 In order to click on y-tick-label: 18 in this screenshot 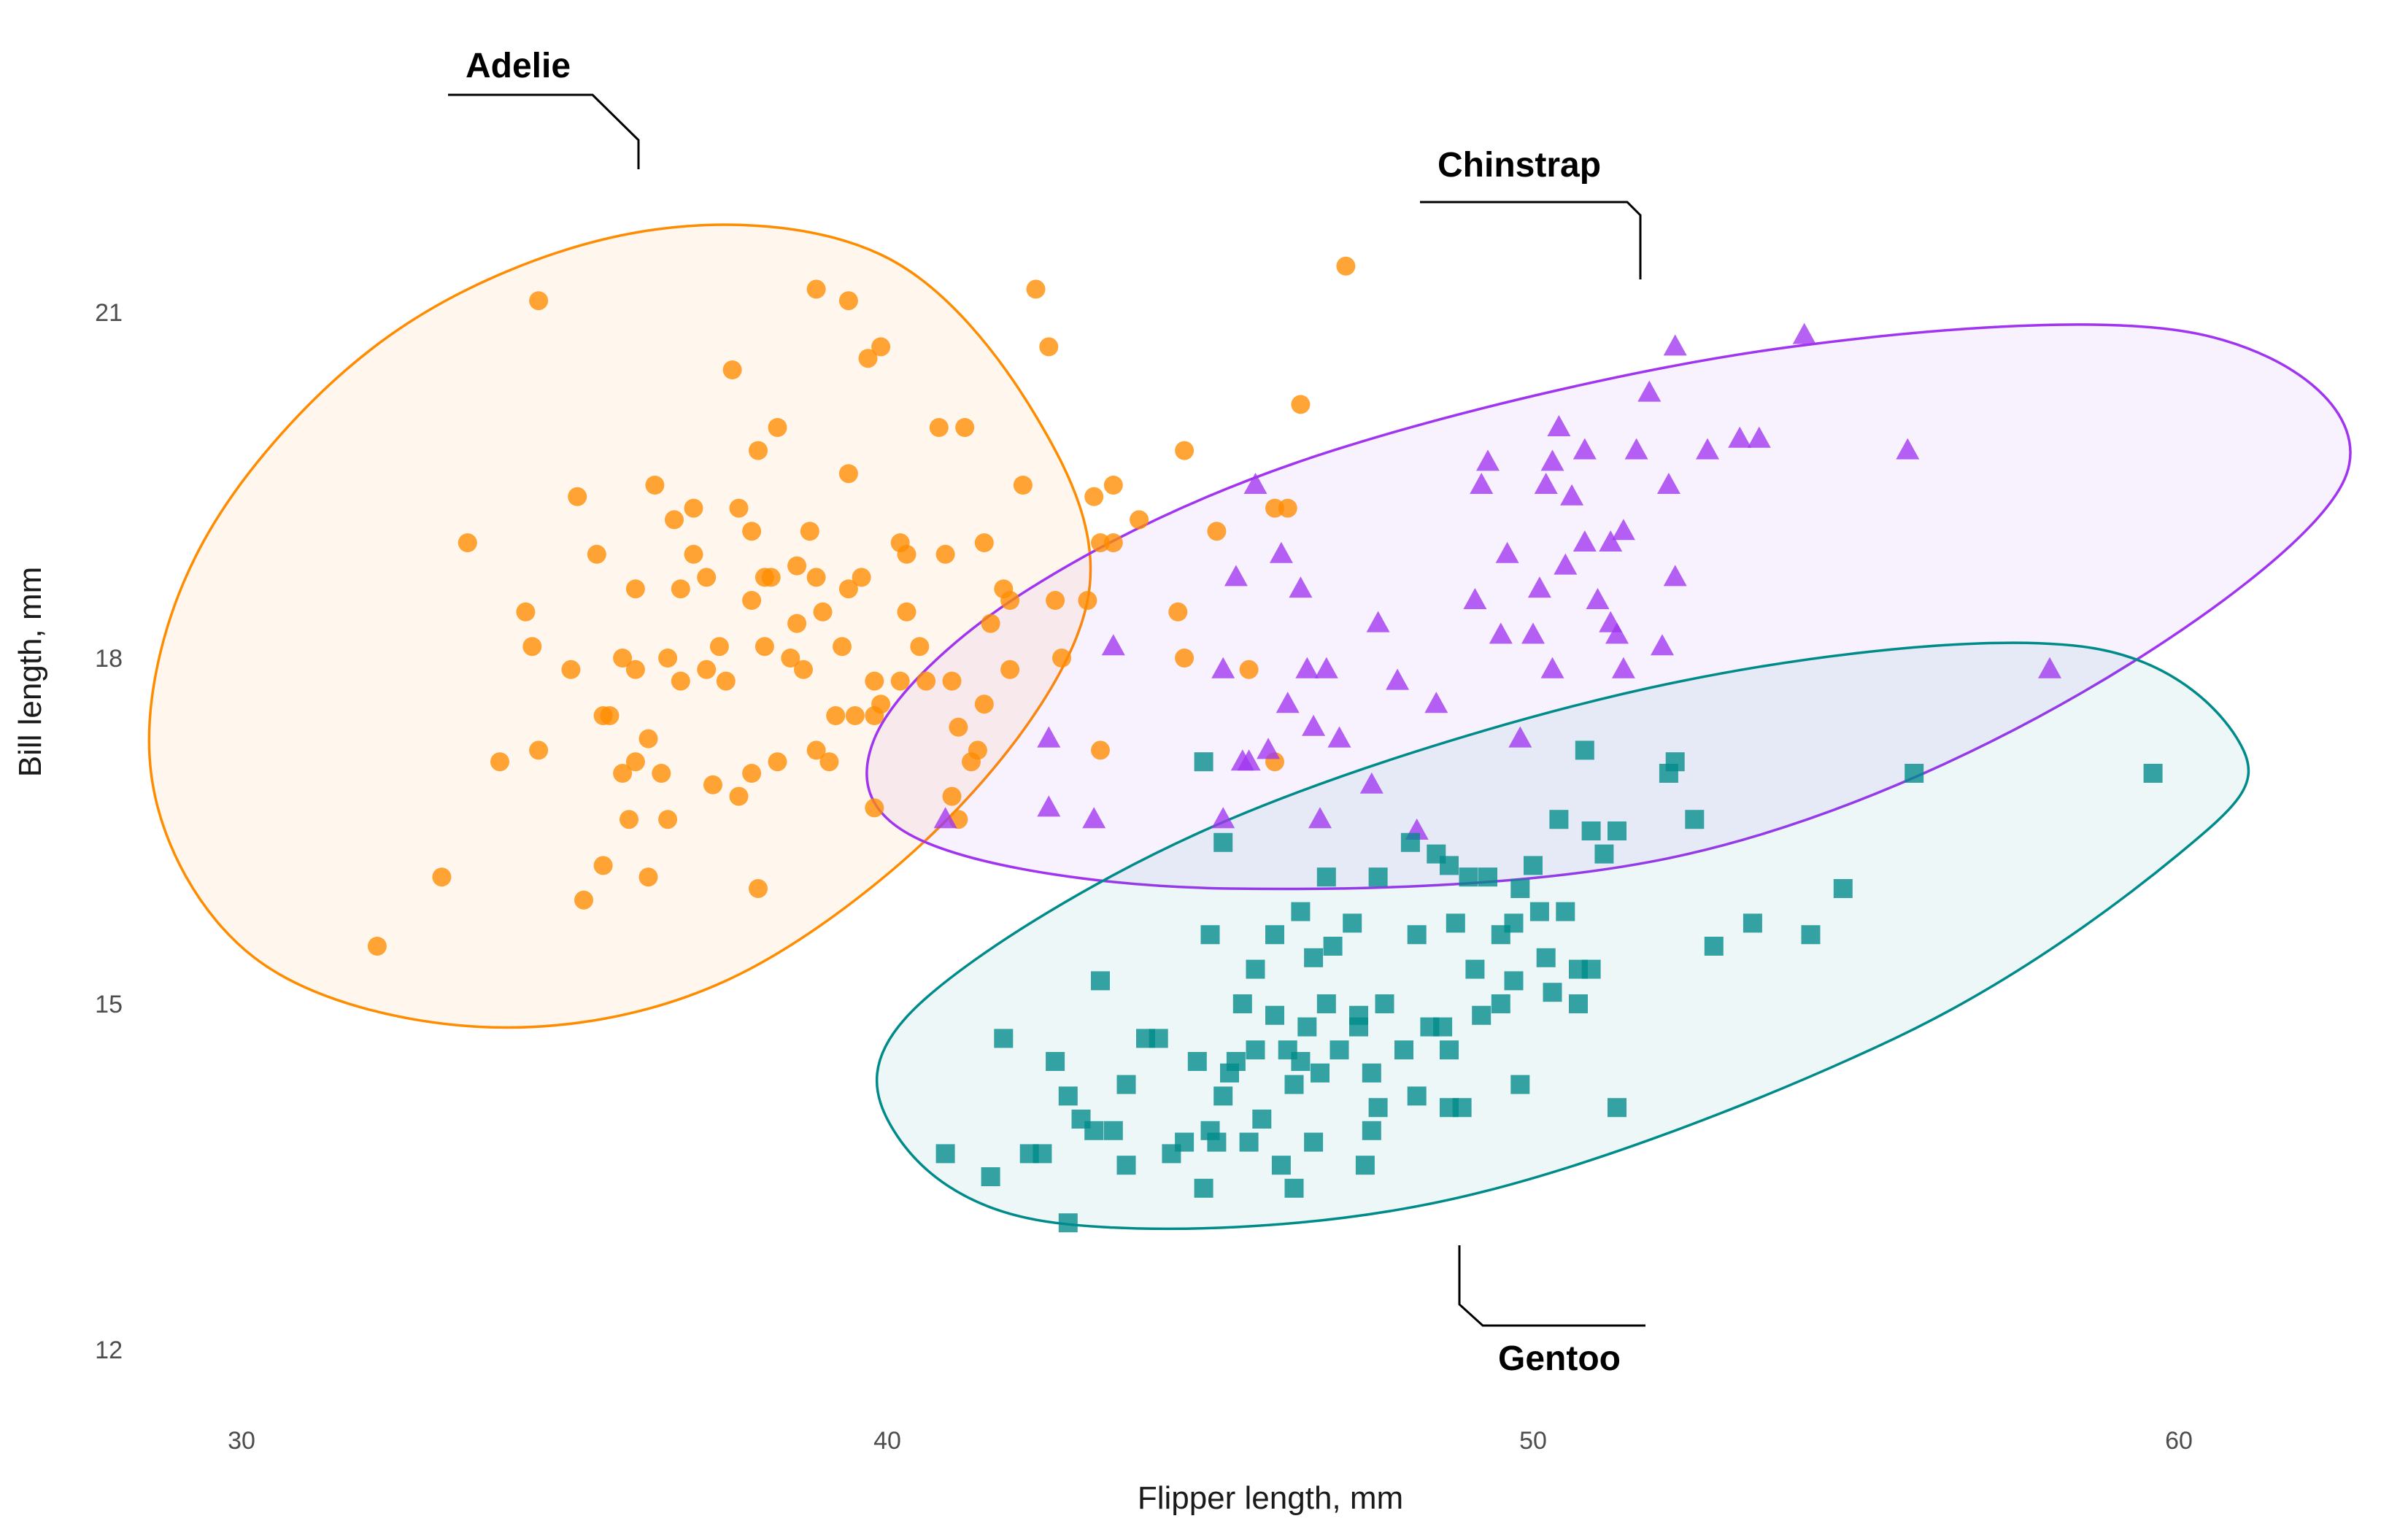, I will do `click(109, 659)`.